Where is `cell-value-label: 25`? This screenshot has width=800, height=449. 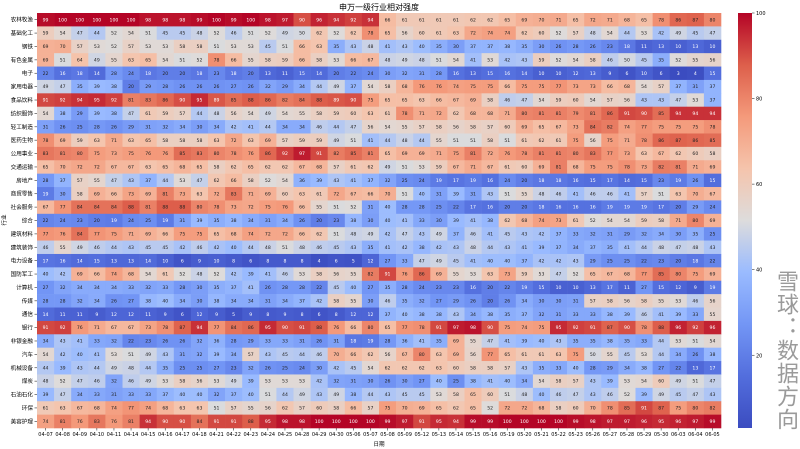 cell-value-label: 25 is located at coordinates (456, 382).